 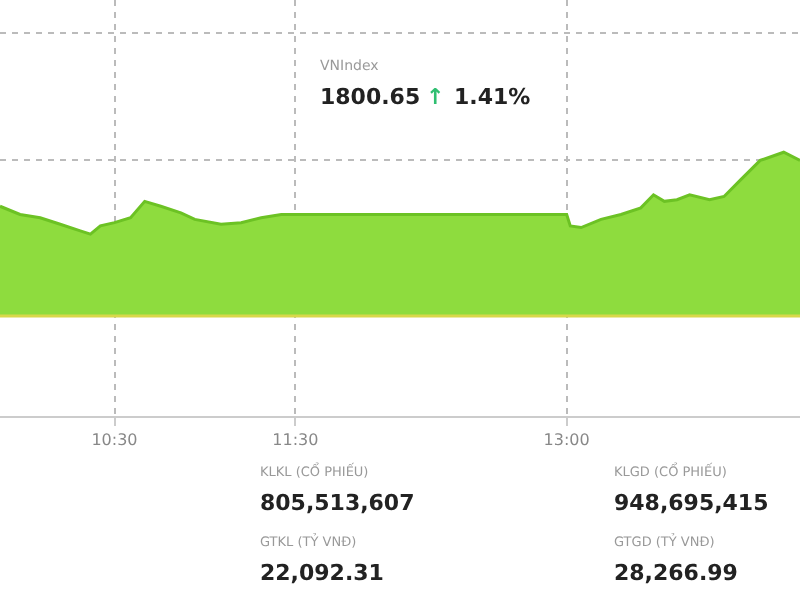 What do you see at coordinates (492, 97) in the screenshot?
I see `text: 1.41%` at bounding box center [492, 97].